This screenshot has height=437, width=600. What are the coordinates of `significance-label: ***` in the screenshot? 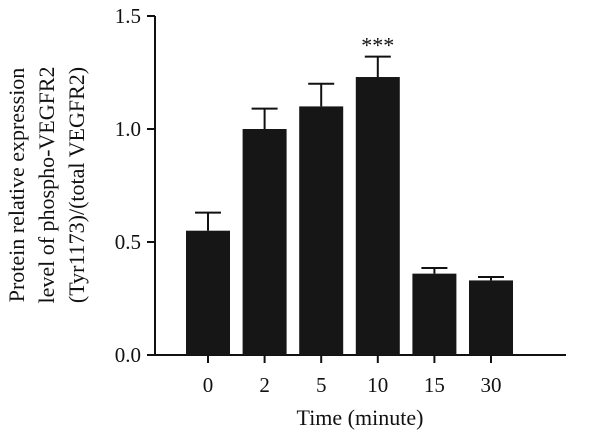 It's located at (377, 45).